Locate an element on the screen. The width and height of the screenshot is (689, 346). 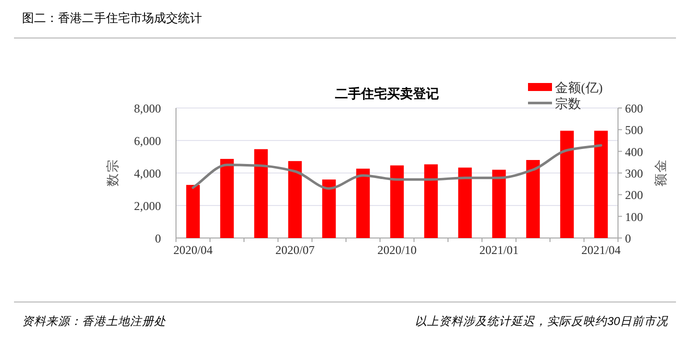
text: 以上资料涉及统计延迟，实际反映约30日前市况 is located at coordinates (542, 321).